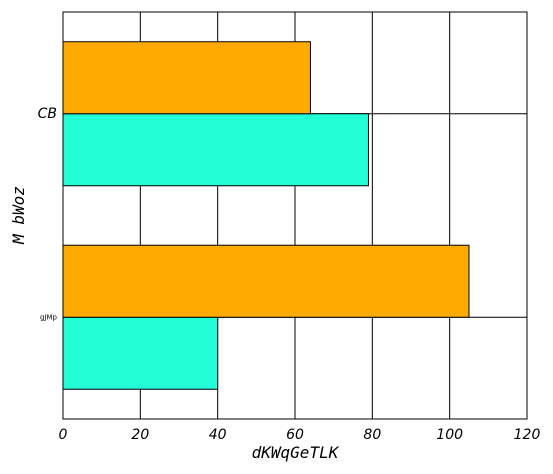 Image resolution: width=553 pixels, height=474 pixels. I want to click on y-tick-label: gJMp, so click(49, 317).